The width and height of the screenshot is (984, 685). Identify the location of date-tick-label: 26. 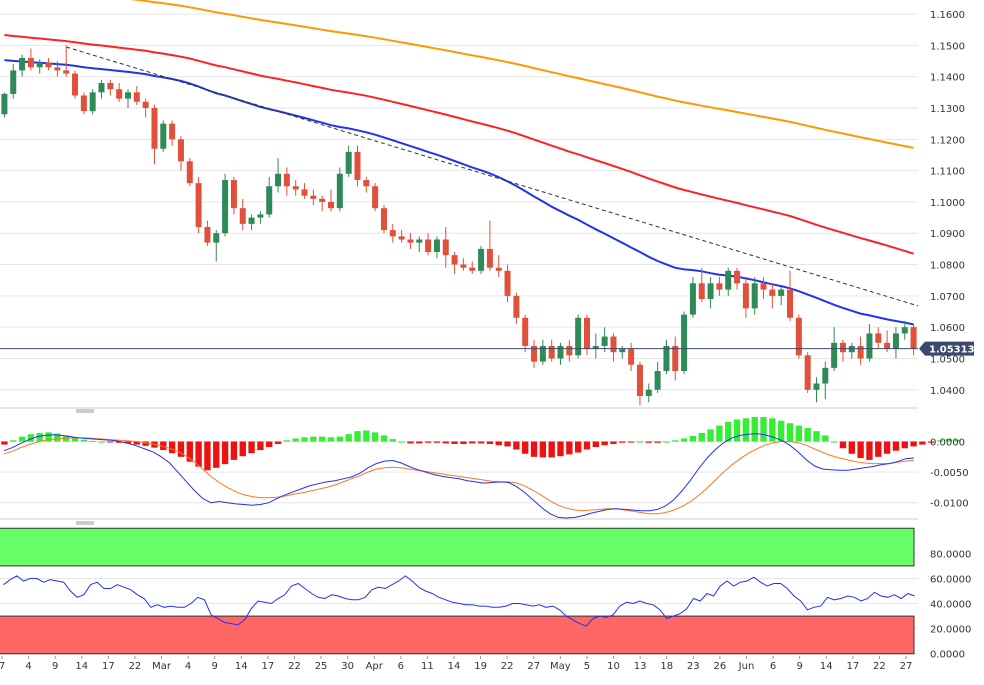
(720, 666).